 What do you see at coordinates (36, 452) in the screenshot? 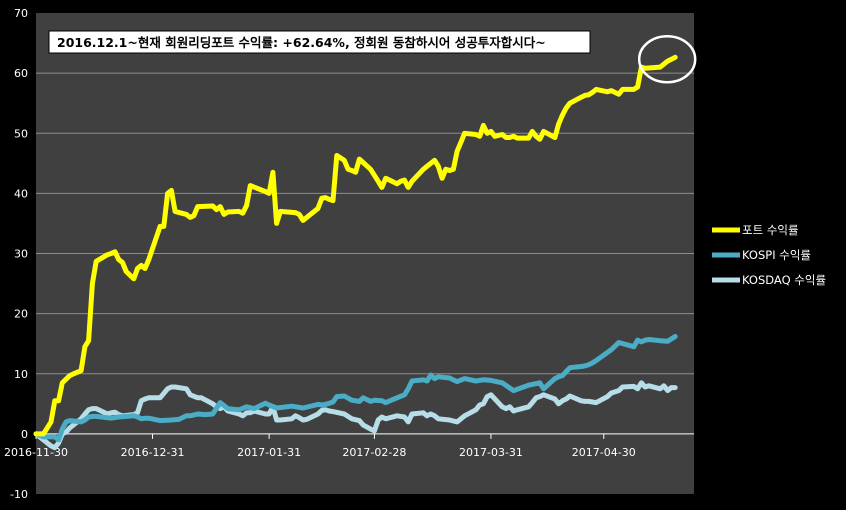
I see `x-tick-label: 2016-11-30` at bounding box center [36, 452].